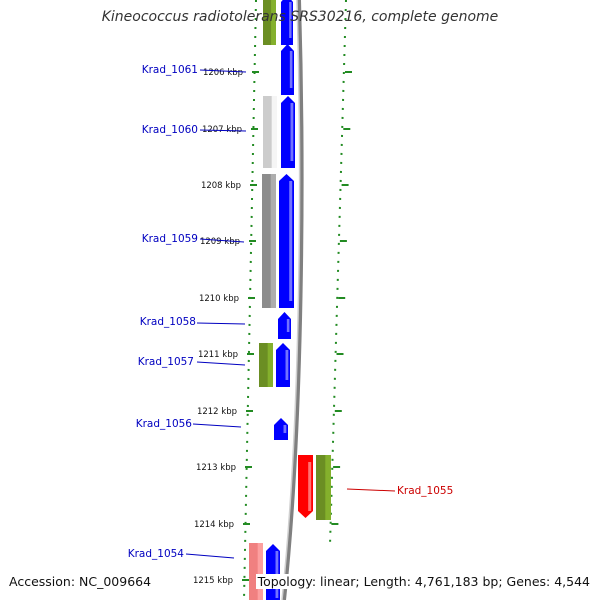 The width and height of the screenshot is (600, 604). Describe the element at coordinates (166, 362) in the screenshot. I see `gene-label-krad_1057: Krad_1057` at that location.